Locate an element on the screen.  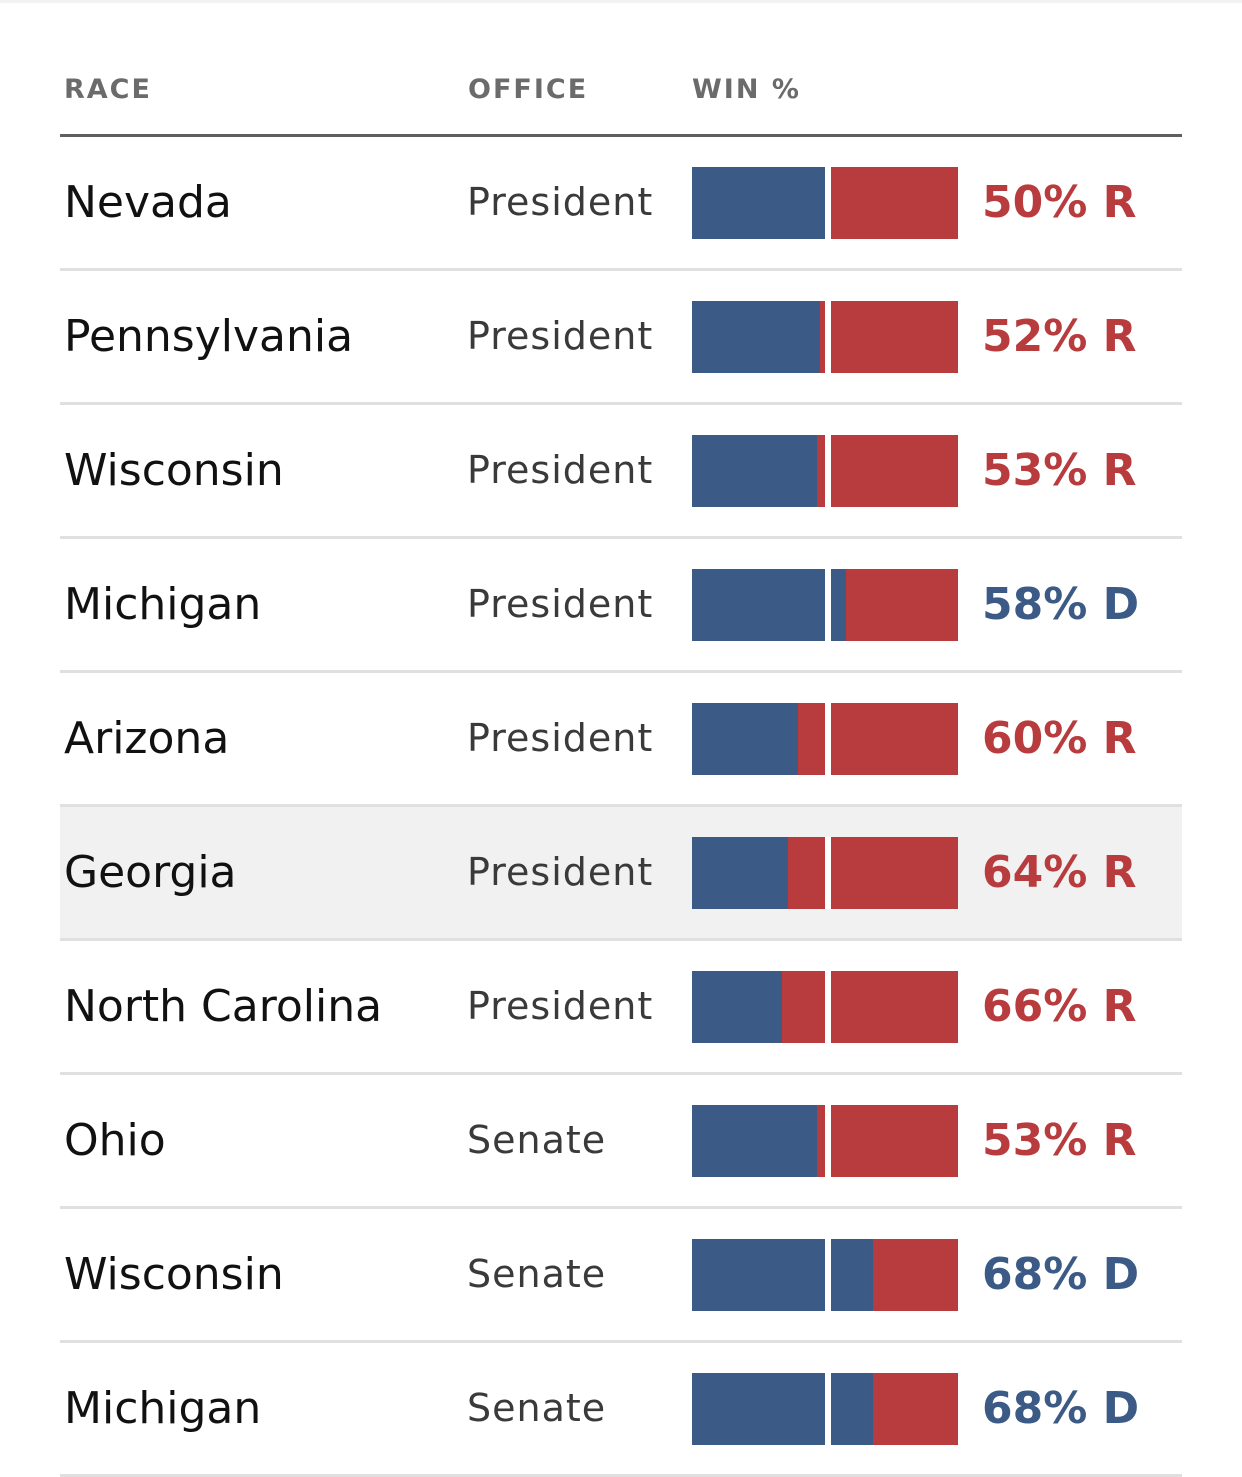
top-divider is located at coordinates (621, 1).